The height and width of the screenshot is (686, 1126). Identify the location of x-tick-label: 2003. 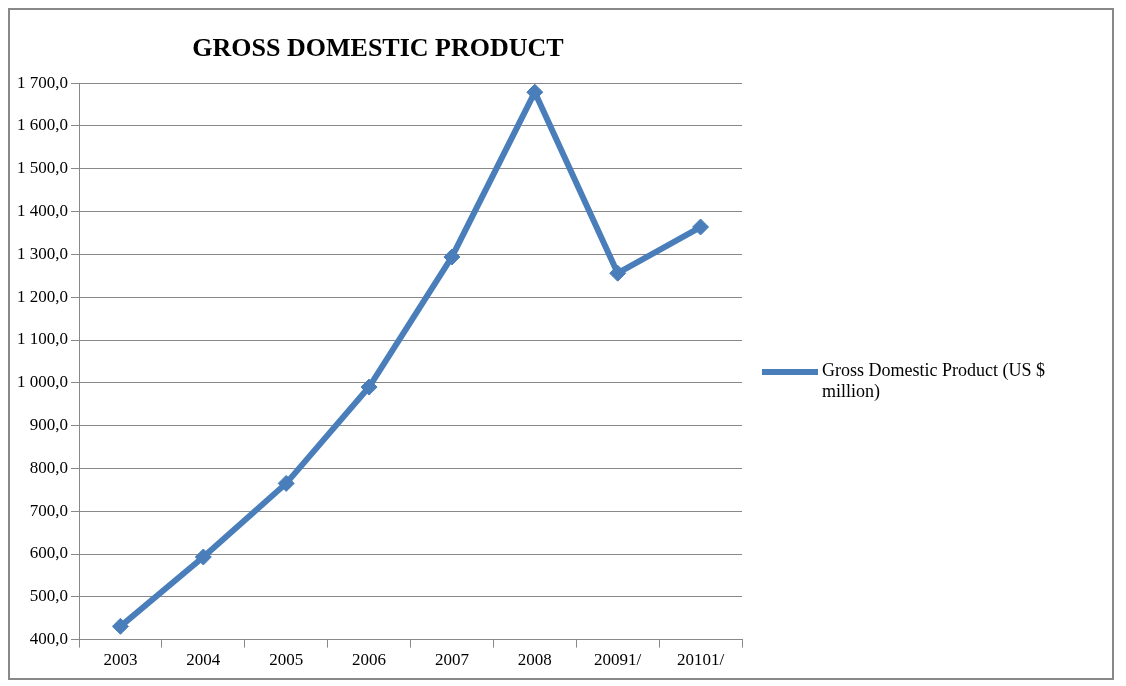
(120, 660).